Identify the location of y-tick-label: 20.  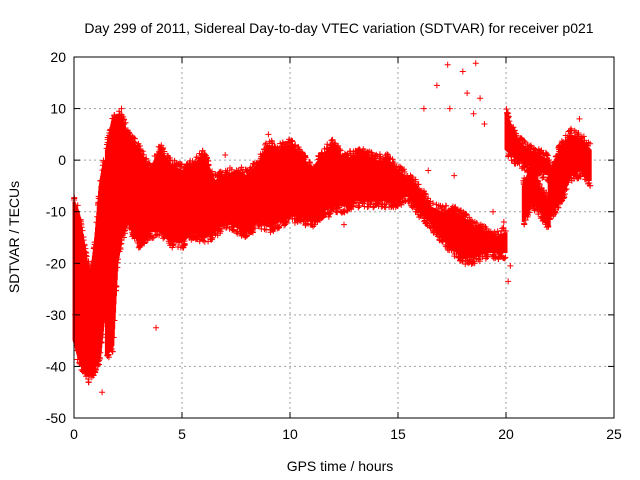
(58, 57).